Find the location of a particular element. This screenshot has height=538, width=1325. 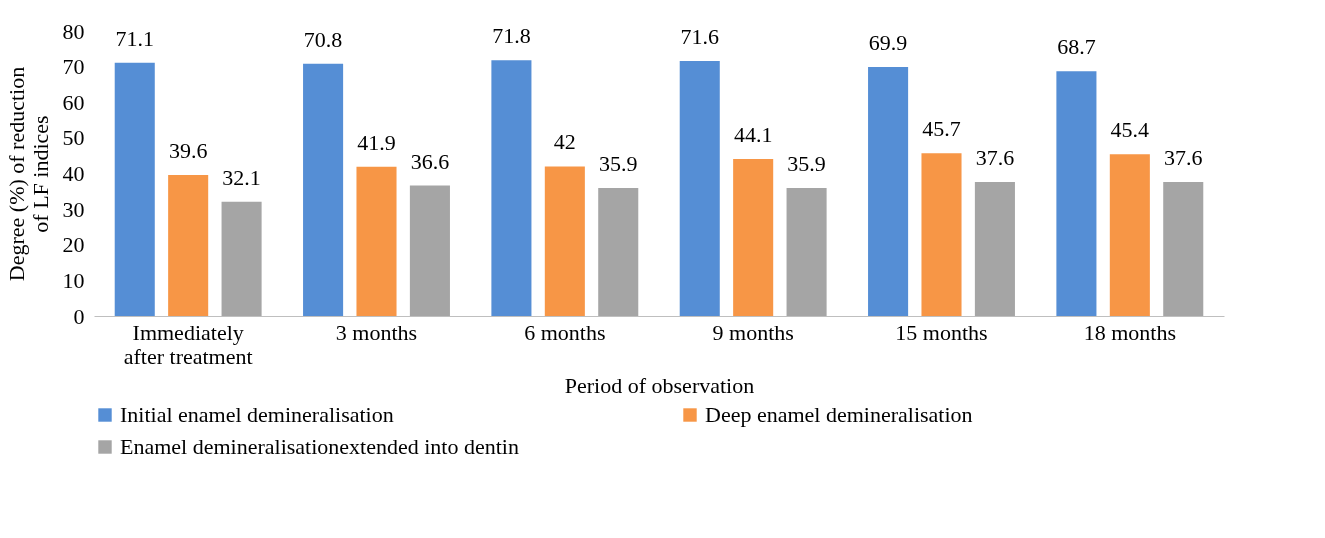

data-label: 39.6 is located at coordinates (188, 150).